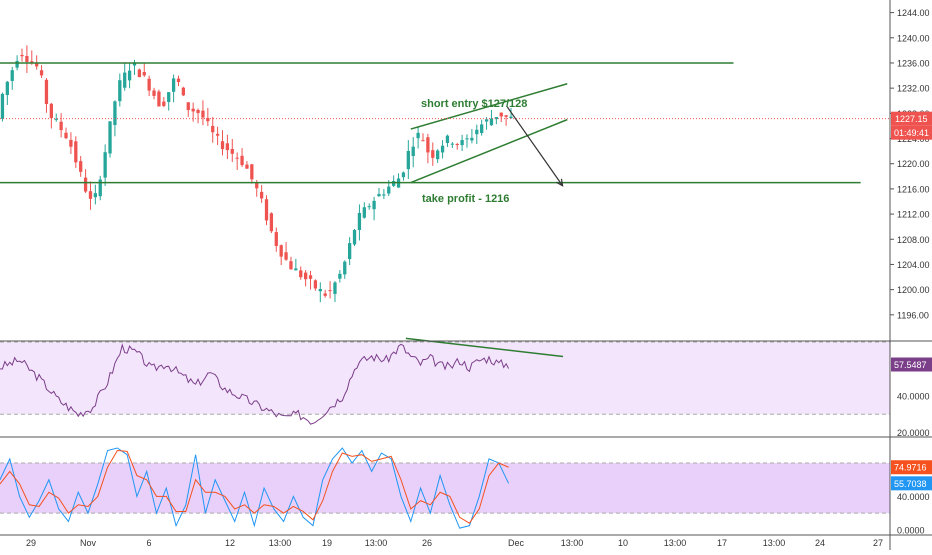 This screenshot has width=932, height=555. I want to click on x-tick-label: 19, so click(327, 543).